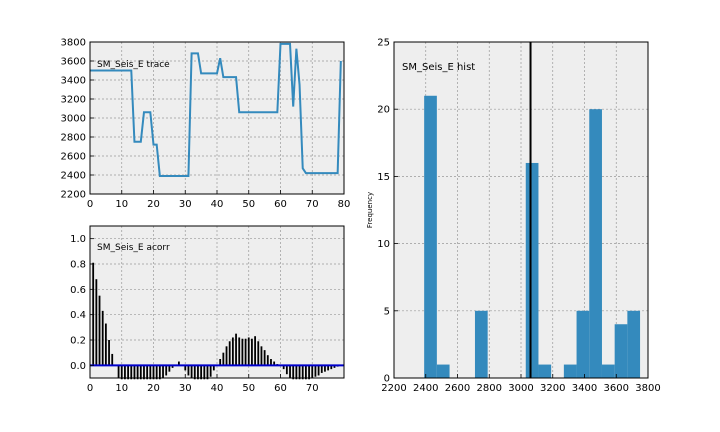 The width and height of the screenshot is (720, 432). I want to click on x-tick-label: 30, so click(185, 204).